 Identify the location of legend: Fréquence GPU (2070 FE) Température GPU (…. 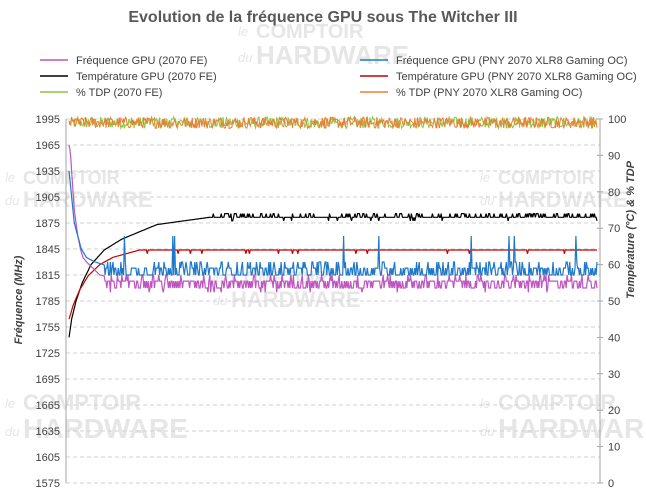
(338, 77).